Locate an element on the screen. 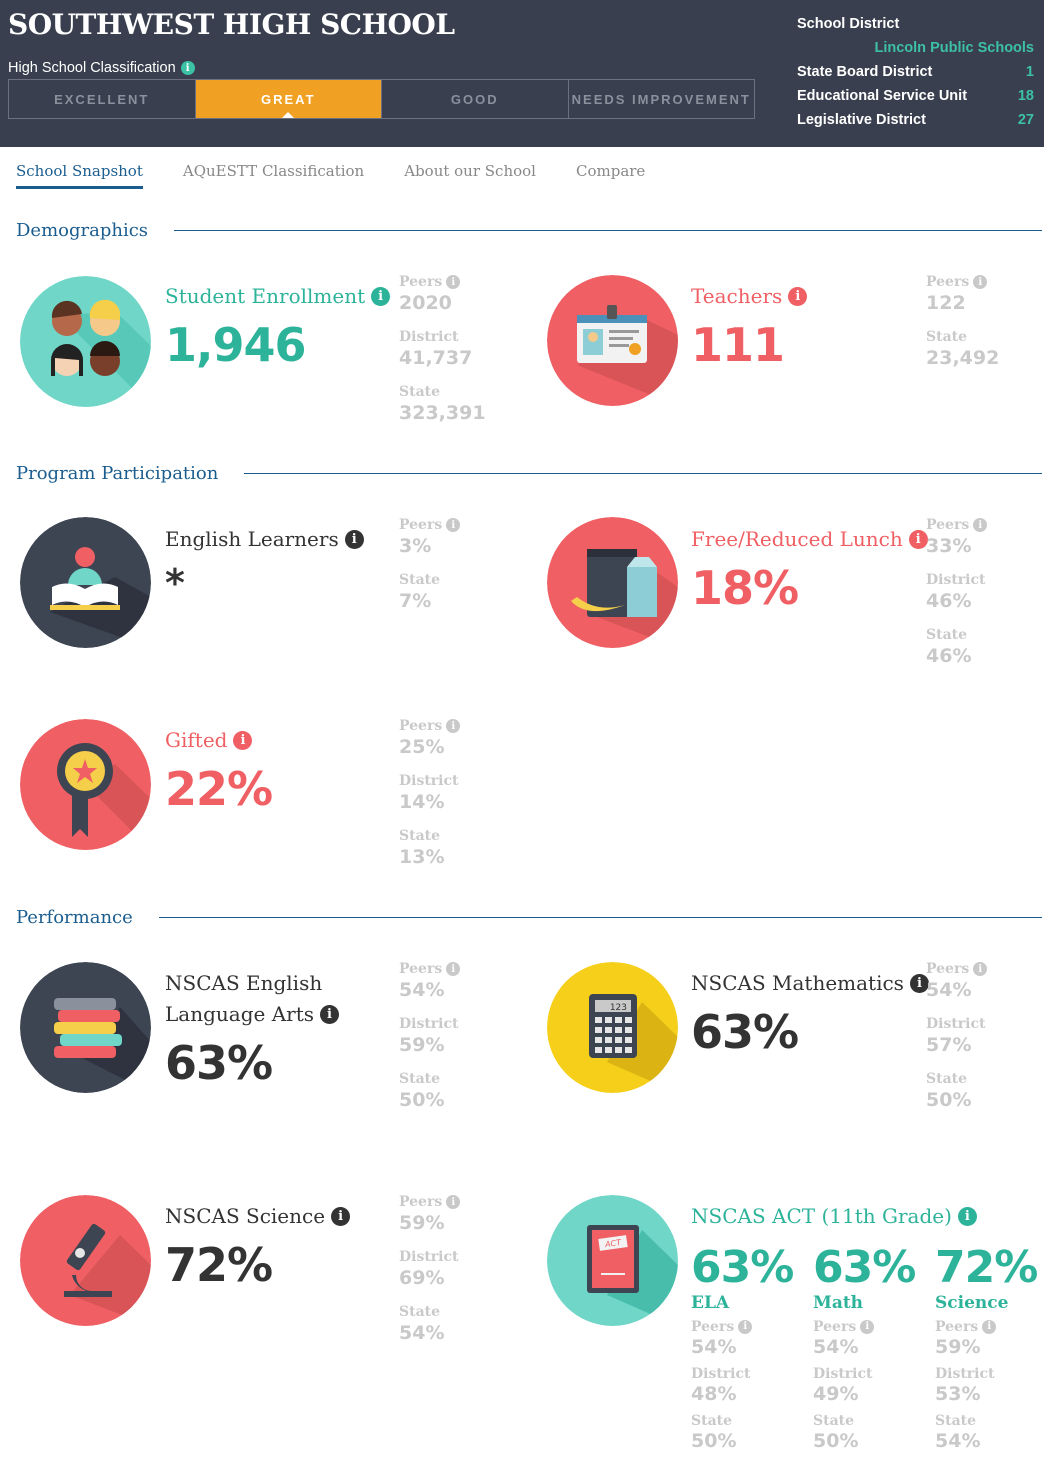 This screenshot has width=1044, height=1475. classification-needs-improvement: NEEDS IMPROVEMENT is located at coordinates (661, 99).